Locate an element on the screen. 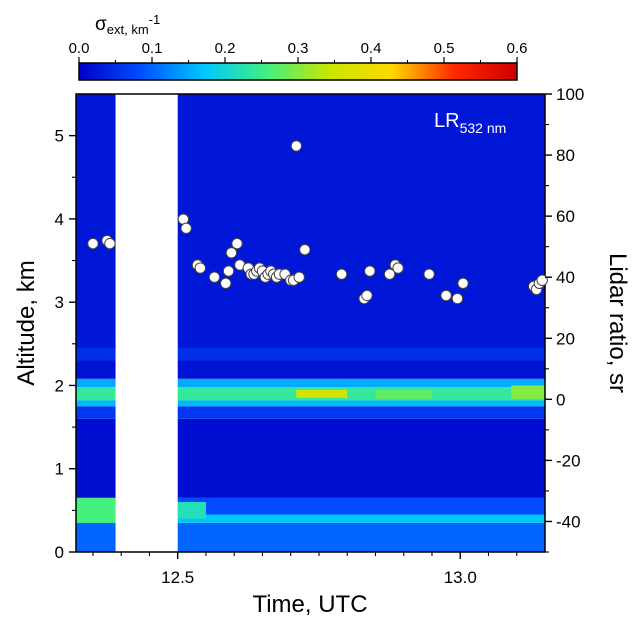 Image resolution: width=634 pixels, height=619 pixels. y-left-tick-label: 4 is located at coordinates (59, 219).